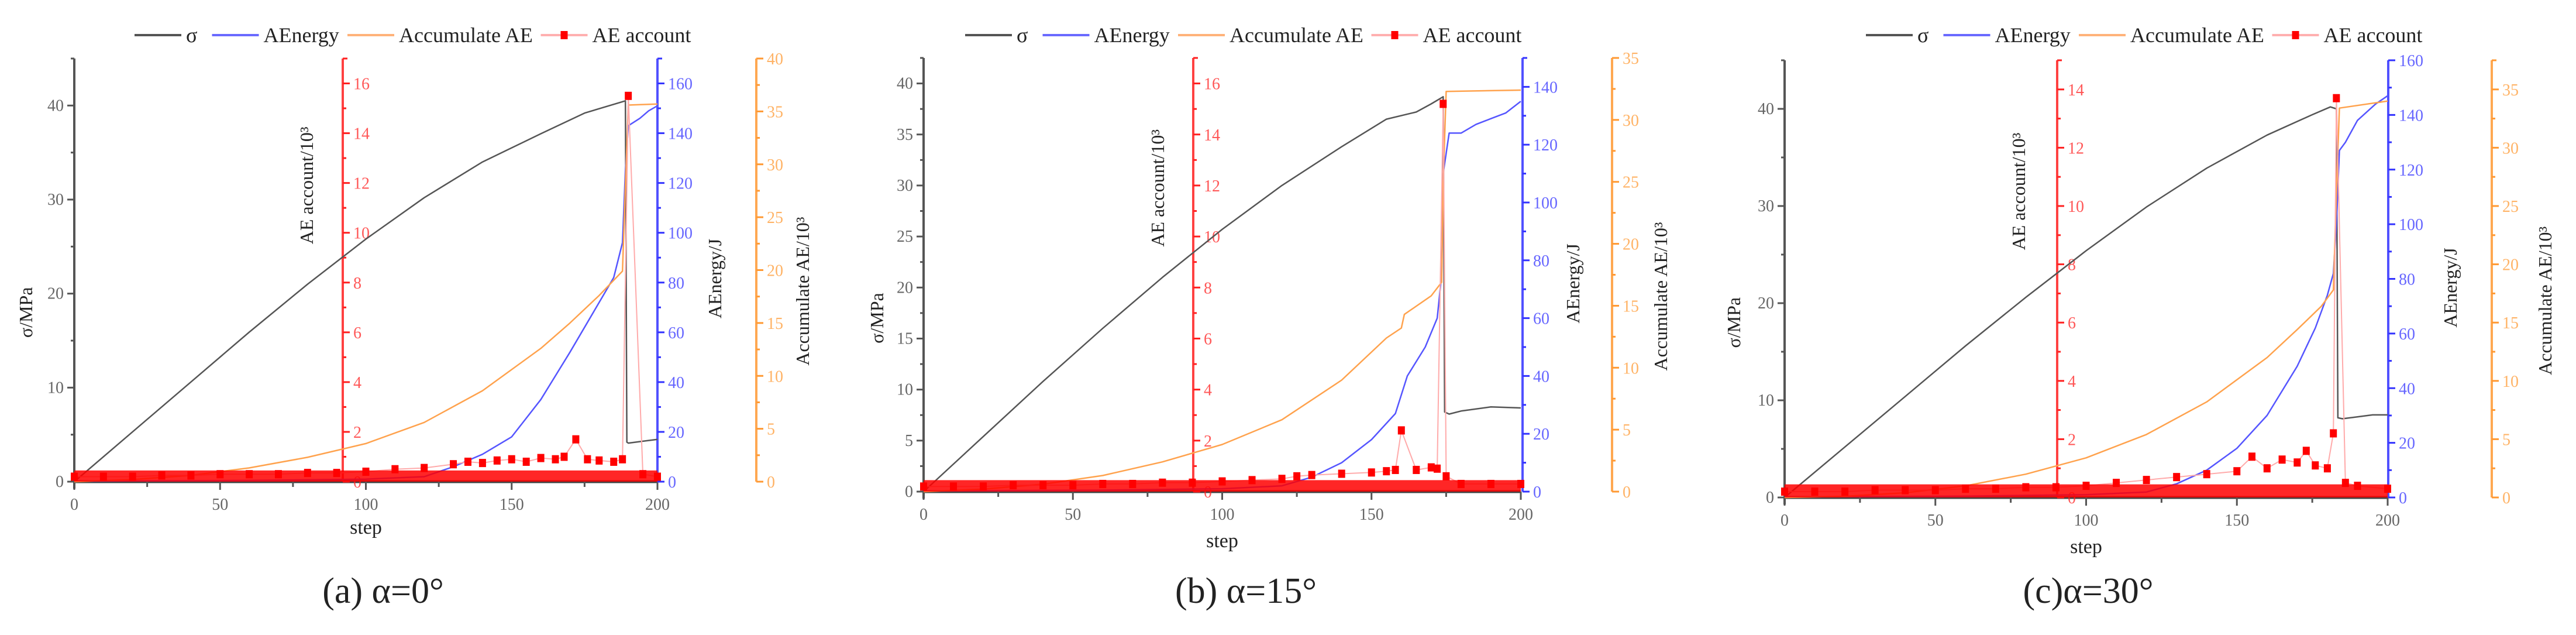 The width and height of the screenshot is (2576, 635). I want to click on ae_energy-axis-title: AEnergy/J, so click(2450, 287).